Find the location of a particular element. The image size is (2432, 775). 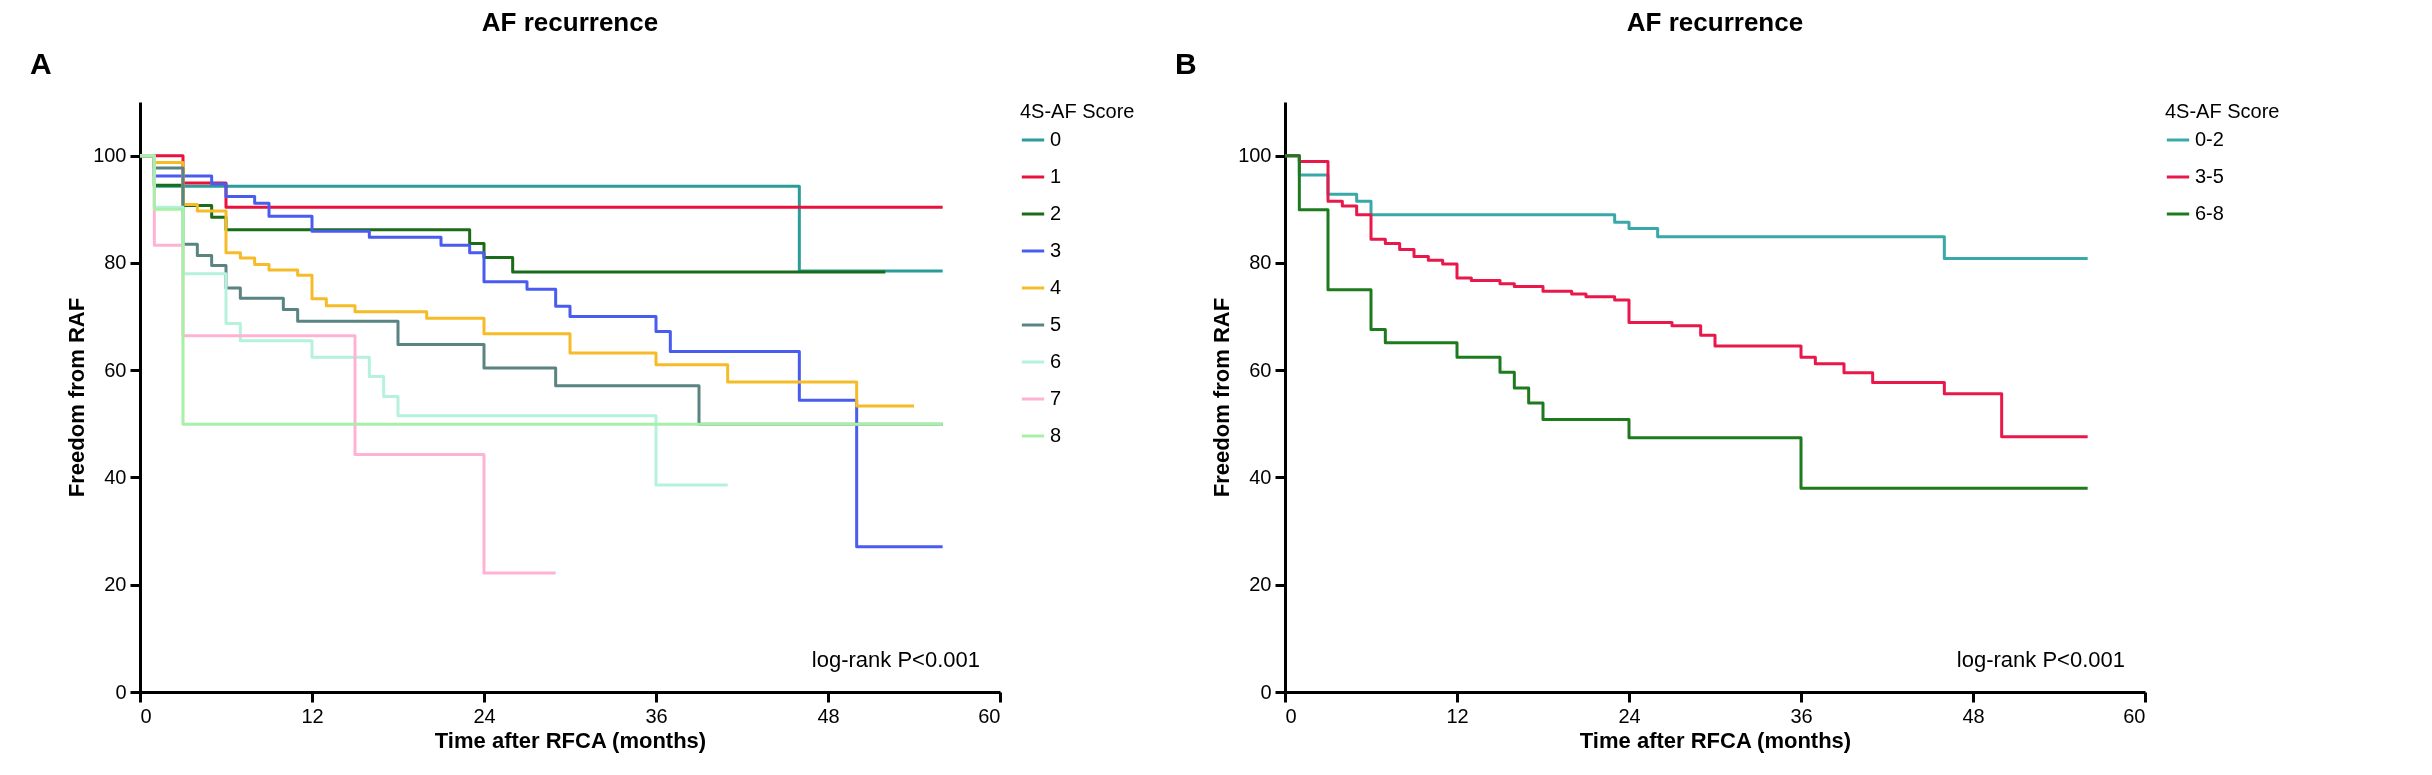

legend-label: 5 is located at coordinates (1056, 324).